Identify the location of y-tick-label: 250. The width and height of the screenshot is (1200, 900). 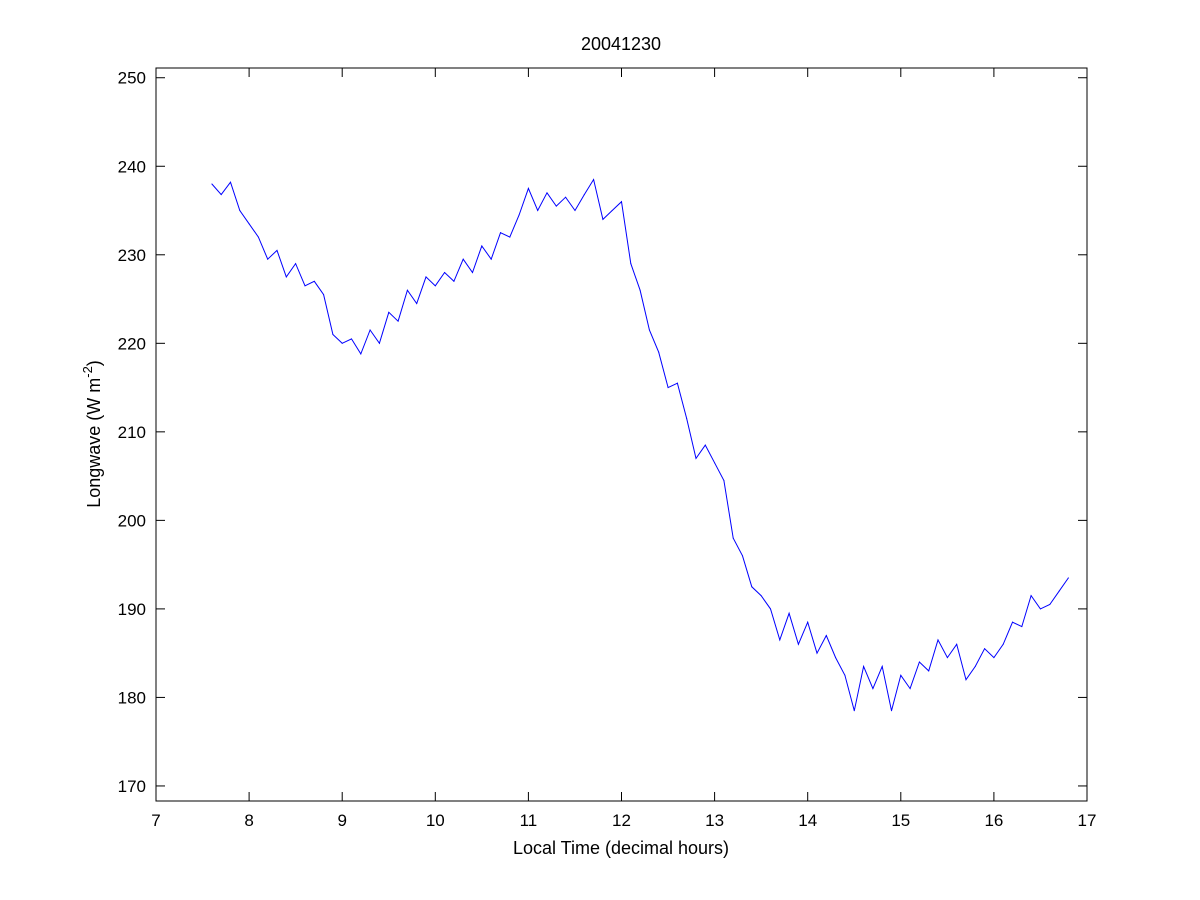
(132, 78).